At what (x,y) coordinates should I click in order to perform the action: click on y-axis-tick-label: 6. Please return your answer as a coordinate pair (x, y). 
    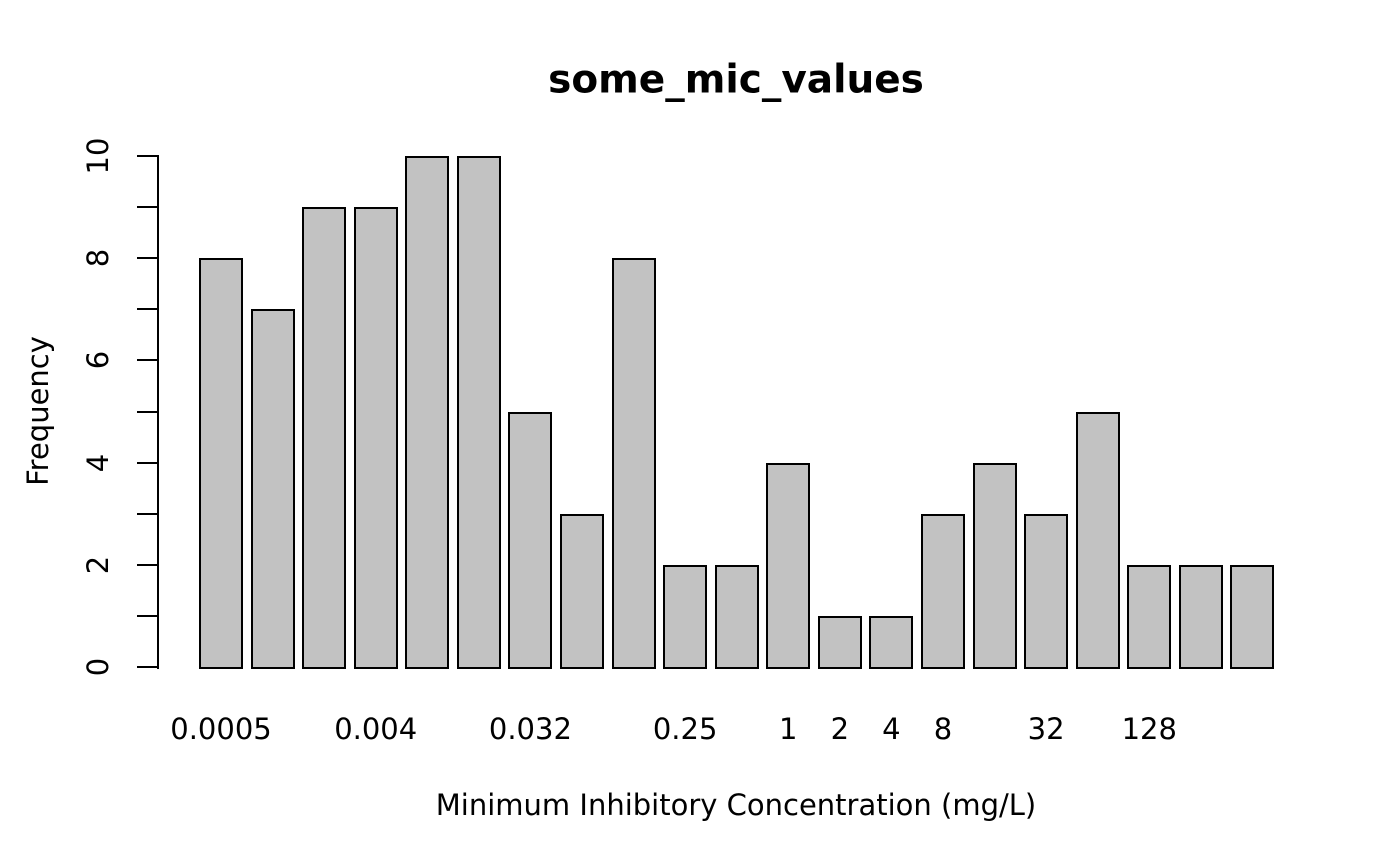
    Looking at the image, I should click on (98, 360).